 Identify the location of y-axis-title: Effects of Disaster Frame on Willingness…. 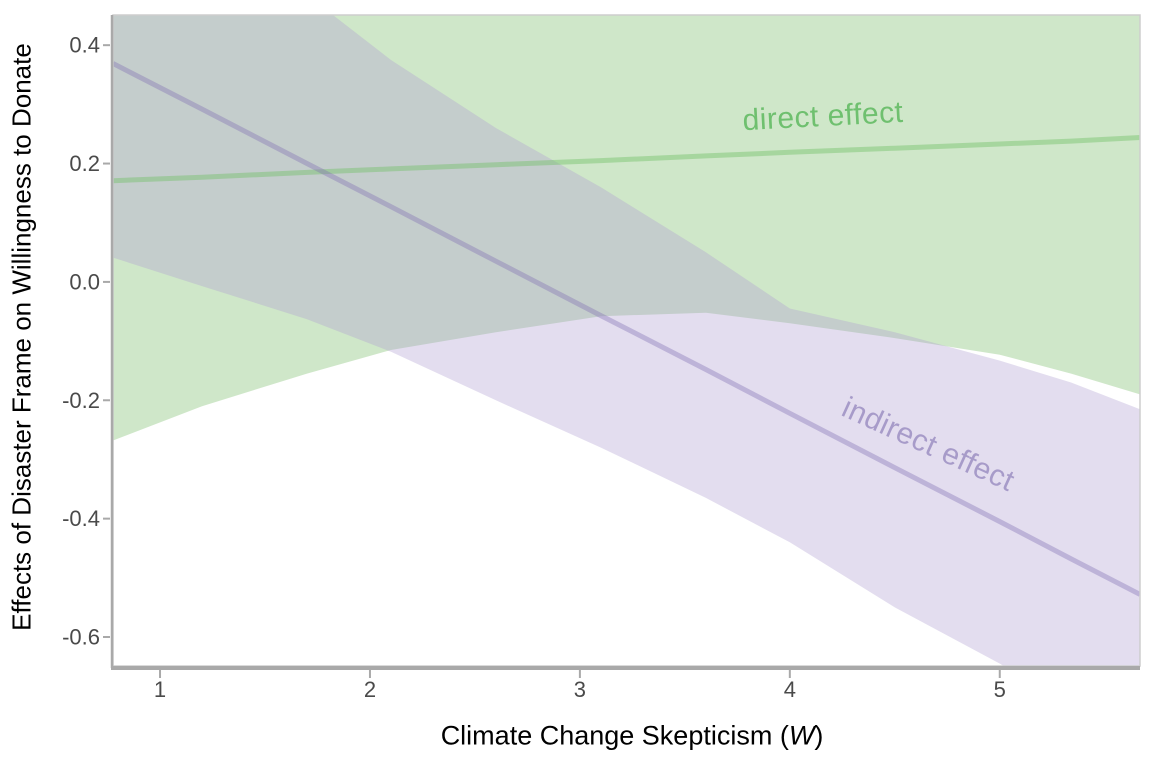
(21, 337).